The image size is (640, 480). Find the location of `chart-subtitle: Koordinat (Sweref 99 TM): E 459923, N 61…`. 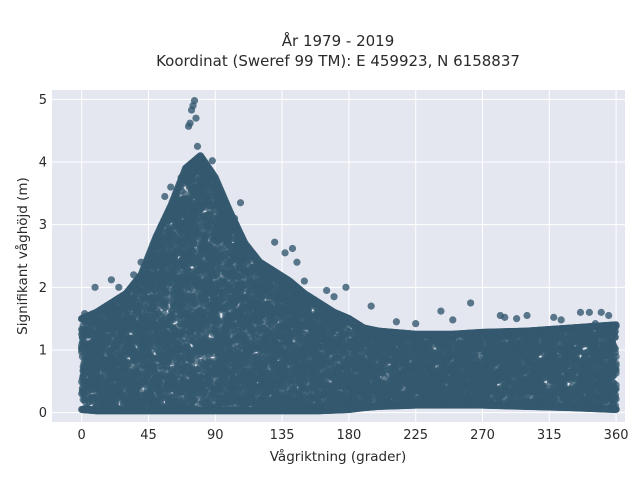

chart-subtitle: Koordinat (Sweref 99 TM): E 459923, N 61… is located at coordinates (338, 61).